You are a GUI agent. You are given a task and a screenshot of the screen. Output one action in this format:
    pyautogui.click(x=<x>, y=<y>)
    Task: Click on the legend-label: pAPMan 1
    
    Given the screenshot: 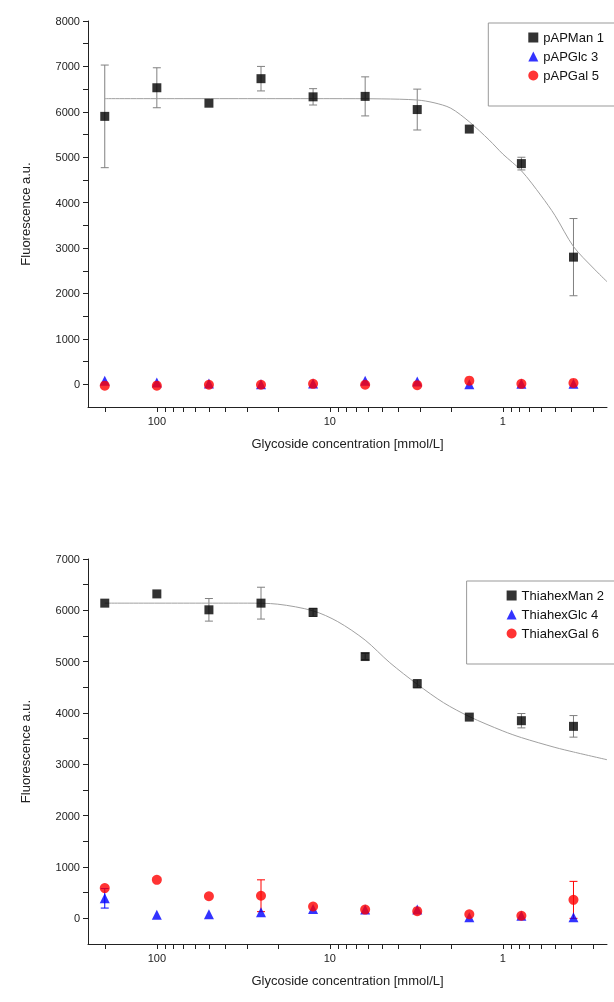 What is the action you would take?
    pyautogui.click(x=573, y=37)
    